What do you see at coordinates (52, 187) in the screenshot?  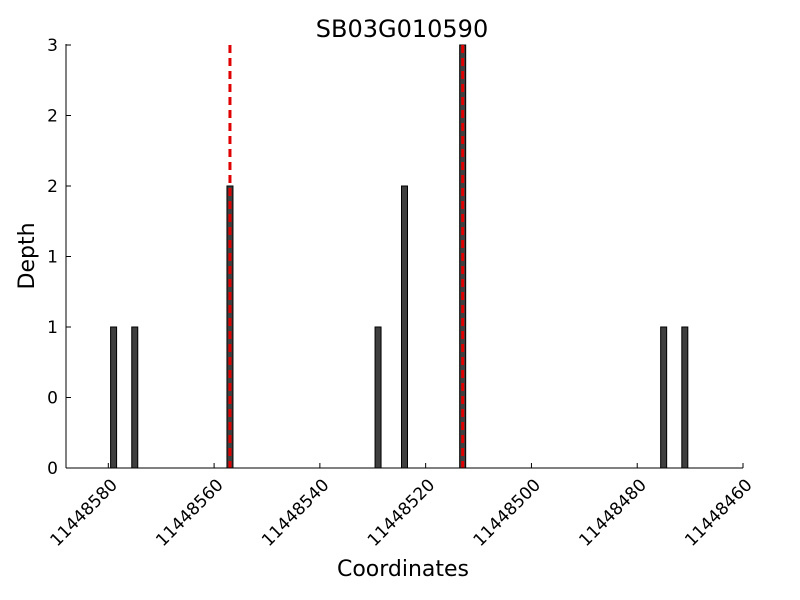 I see `y-tick-label-4: 2` at bounding box center [52, 187].